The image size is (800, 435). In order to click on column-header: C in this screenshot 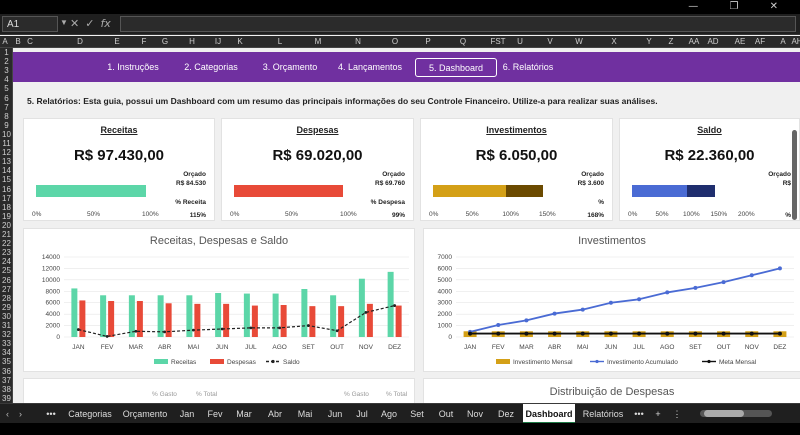, I will do `click(30, 41)`.